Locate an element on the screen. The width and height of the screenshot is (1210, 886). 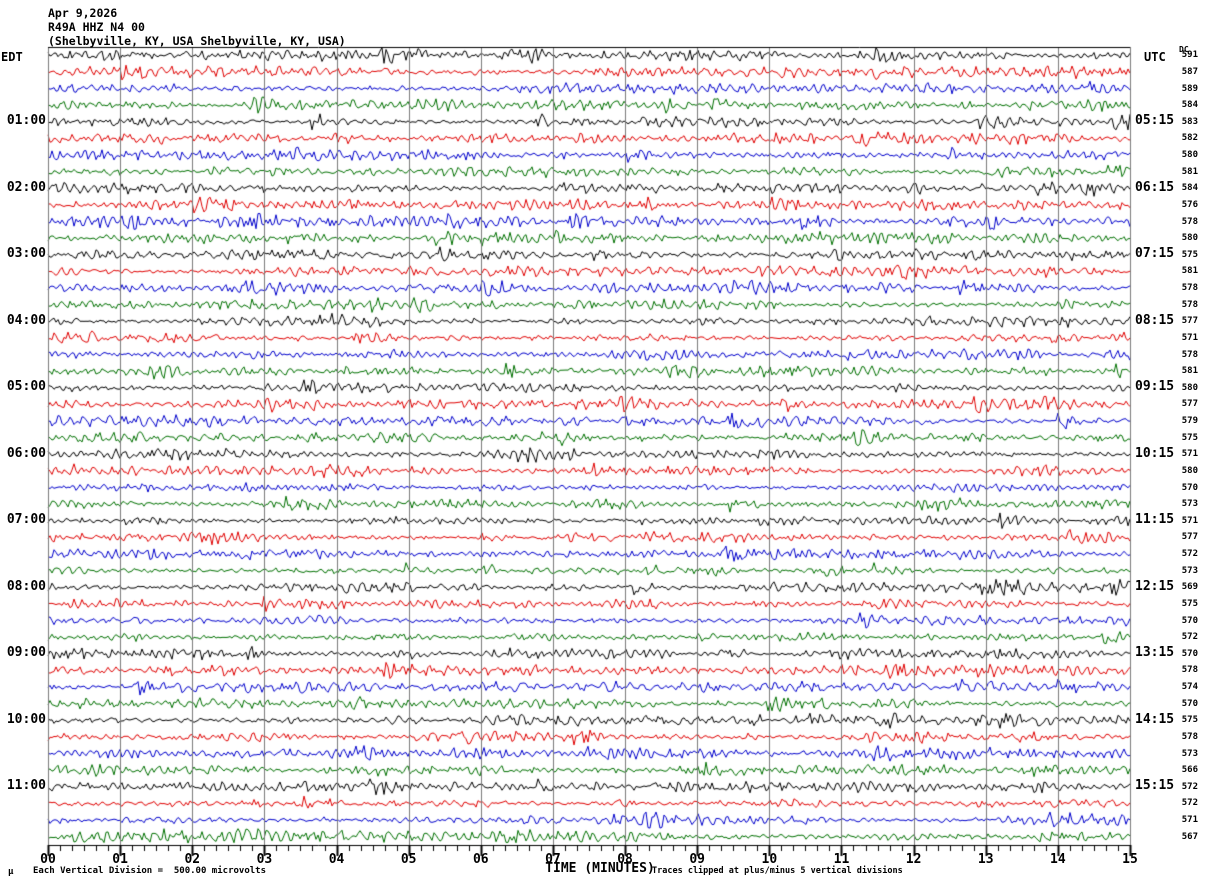
utc-hour-label: 11:15 is located at coordinates (1155, 520).